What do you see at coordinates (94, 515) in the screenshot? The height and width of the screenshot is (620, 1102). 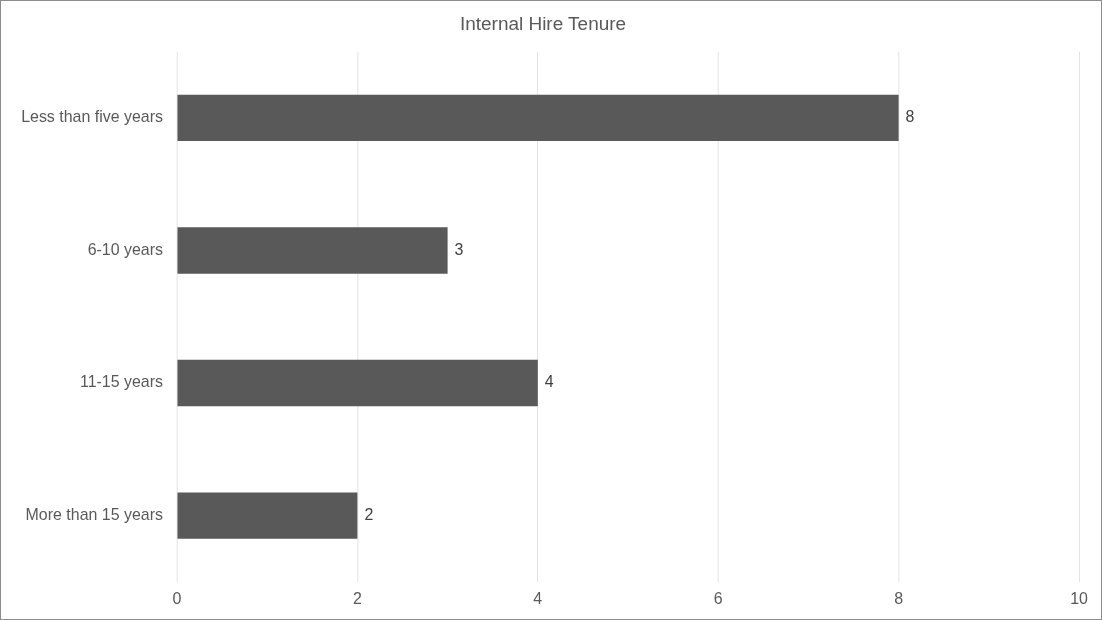 I see `y-tick-label: More than 15 years` at bounding box center [94, 515].